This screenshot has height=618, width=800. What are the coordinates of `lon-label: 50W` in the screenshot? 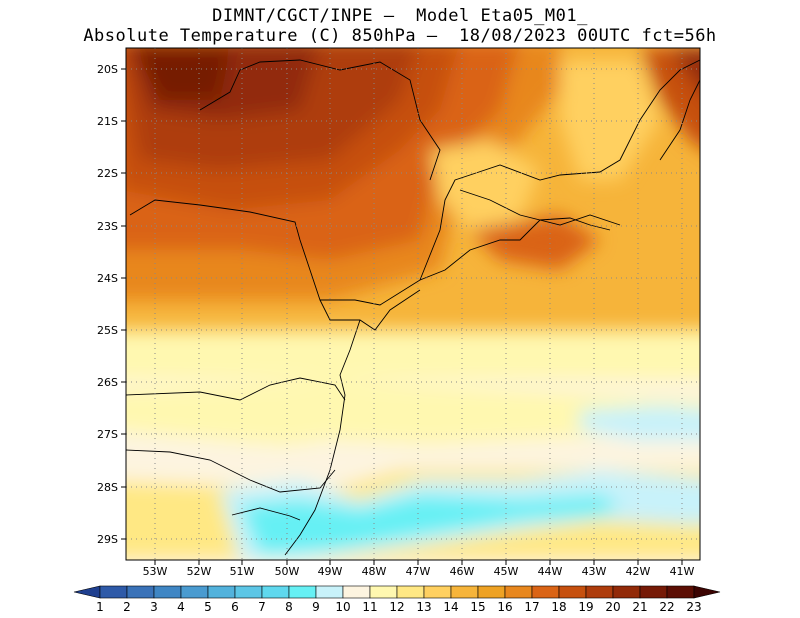 It's located at (287, 571).